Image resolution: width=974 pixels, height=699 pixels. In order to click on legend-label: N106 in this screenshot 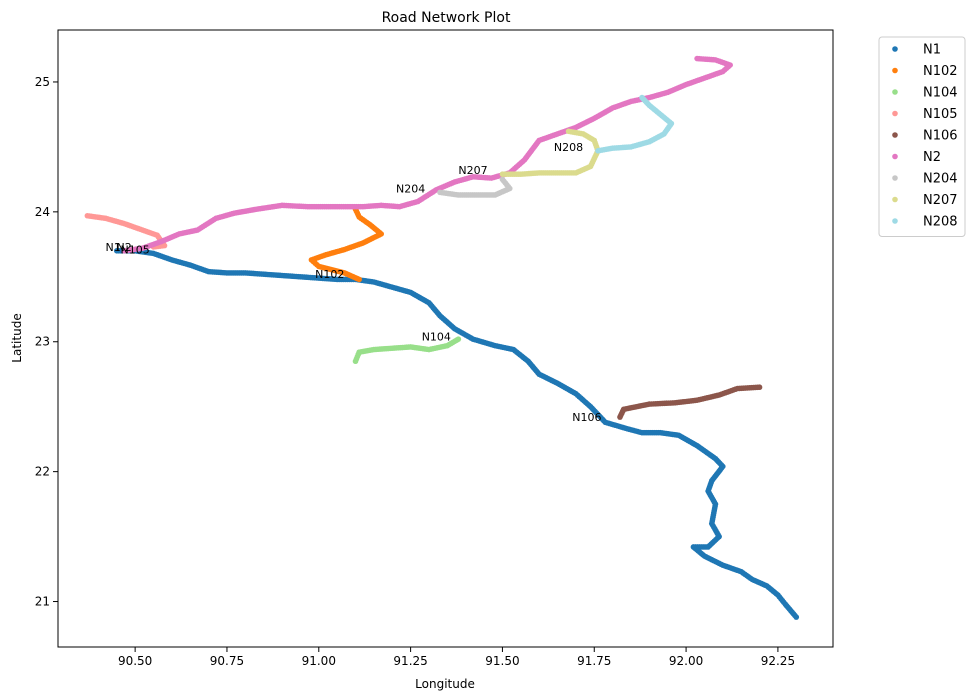, I will do `click(940, 136)`.